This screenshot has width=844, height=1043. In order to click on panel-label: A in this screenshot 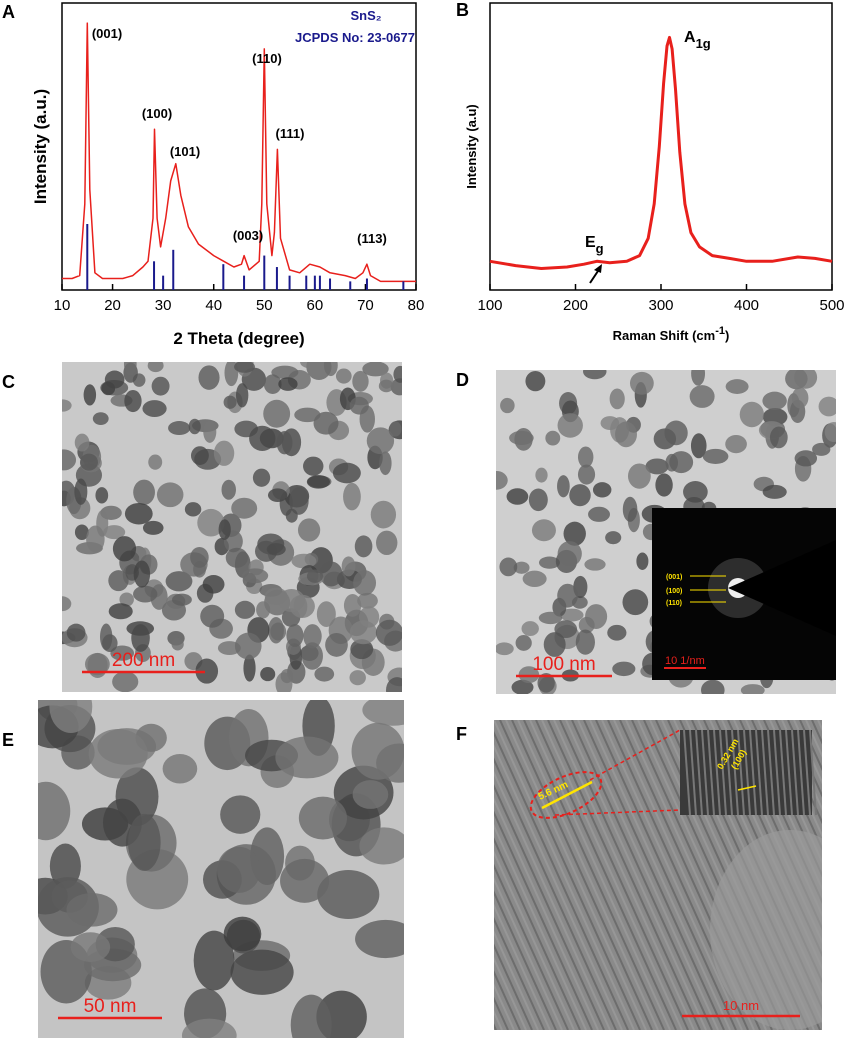, I will do `click(8, 12)`.